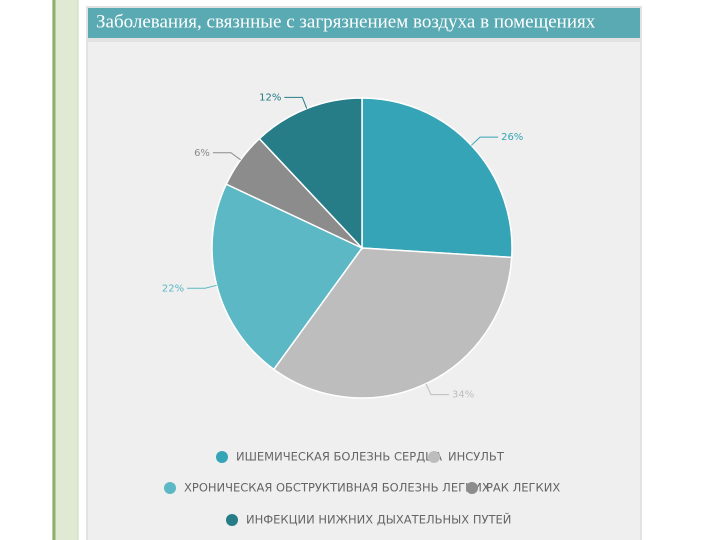 The height and width of the screenshot is (540, 720). I want to click on data-label: 26%, so click(512, 137).